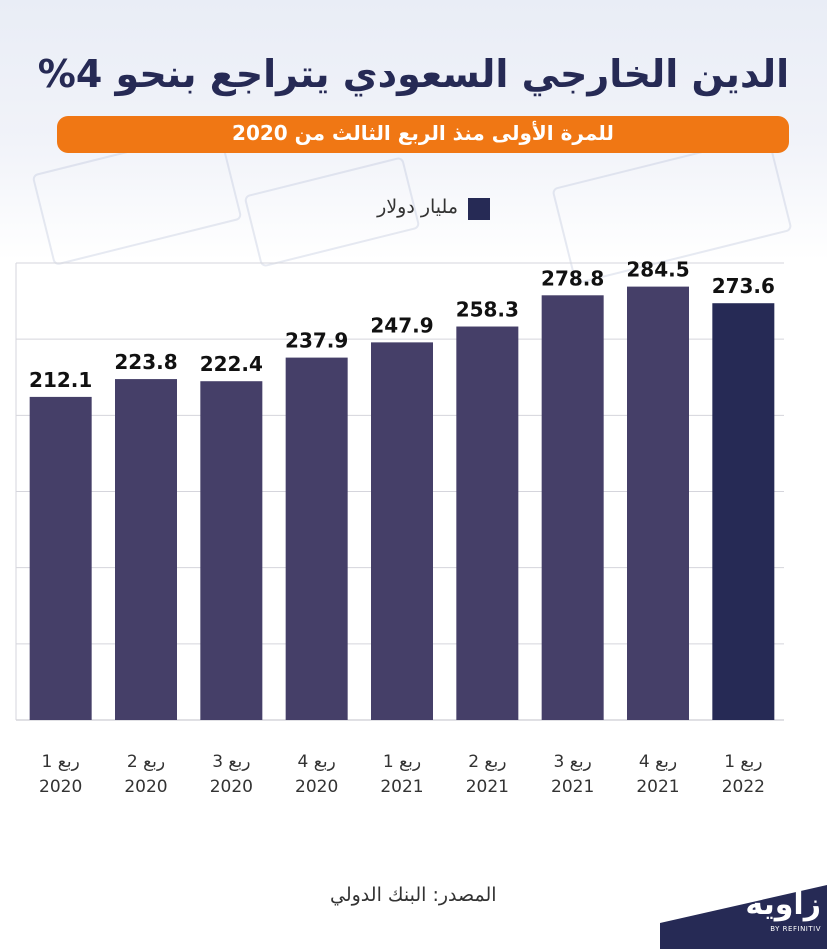 The width and height of the screenshot is (827, 949). Describe the element at coordinates (413, 74) in the screenshot. I see `chart-title: الدين الخارجي السعودي يتراجع بنحو 4%` at that location.